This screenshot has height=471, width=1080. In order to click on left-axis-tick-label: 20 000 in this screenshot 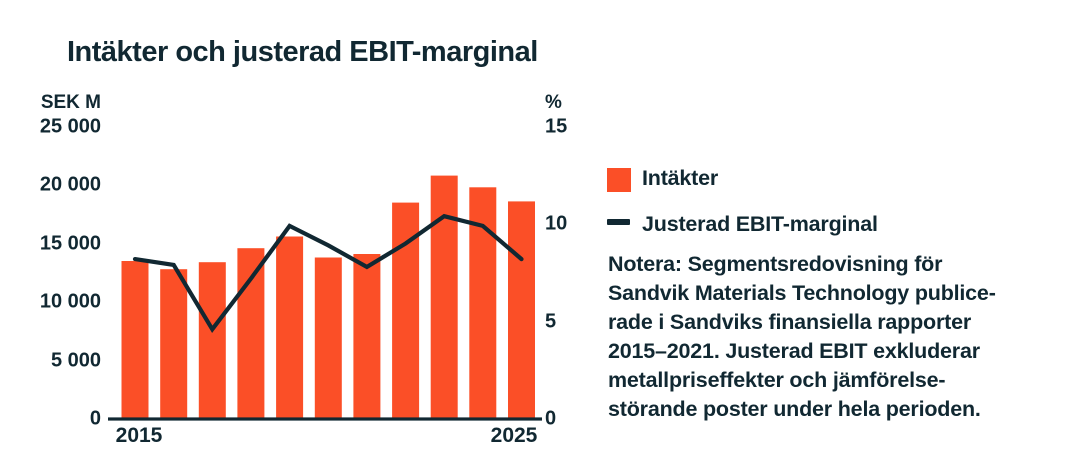, I will do `click(70, 184)`.